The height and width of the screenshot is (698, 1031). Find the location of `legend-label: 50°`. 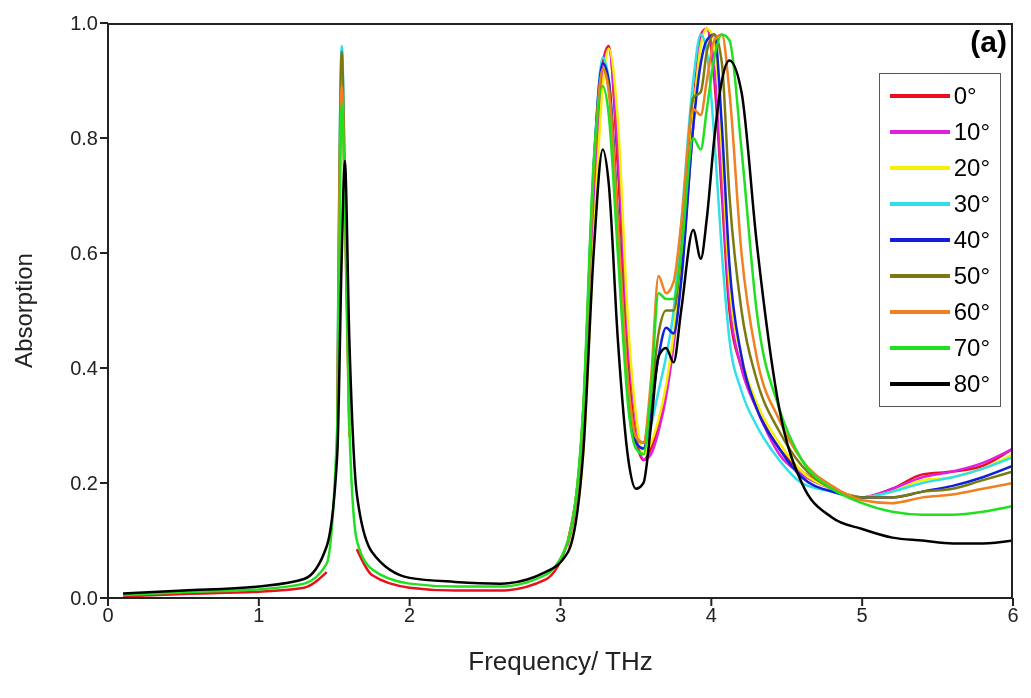

legend-label: 50° is located at coordinates (971, 276).